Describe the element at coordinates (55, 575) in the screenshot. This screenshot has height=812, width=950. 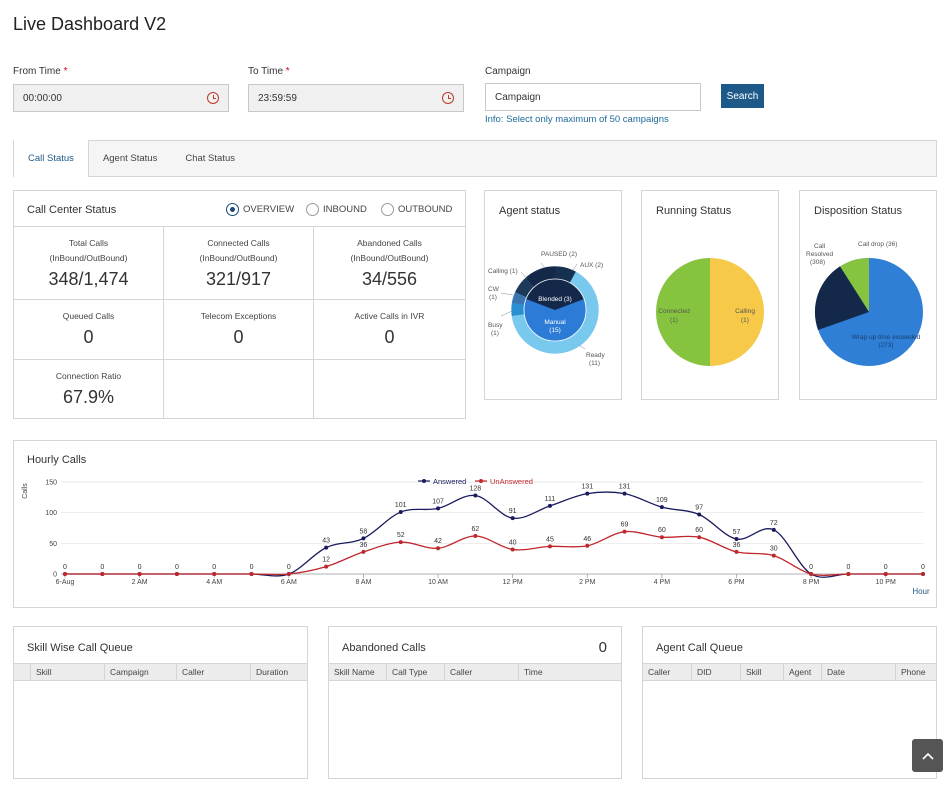
I see `y-tick-label: 0` at that location.